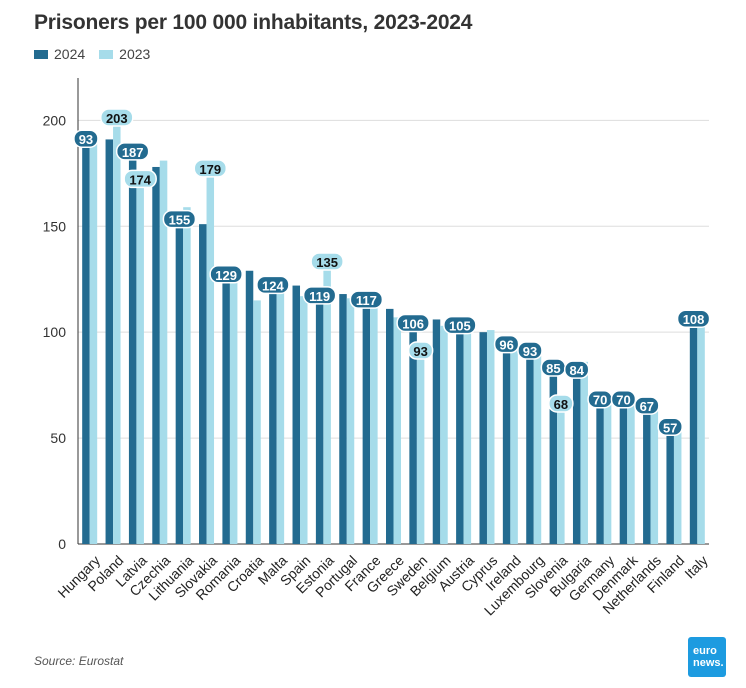  I want to click on bar-2023-malta, so click(280, 413).